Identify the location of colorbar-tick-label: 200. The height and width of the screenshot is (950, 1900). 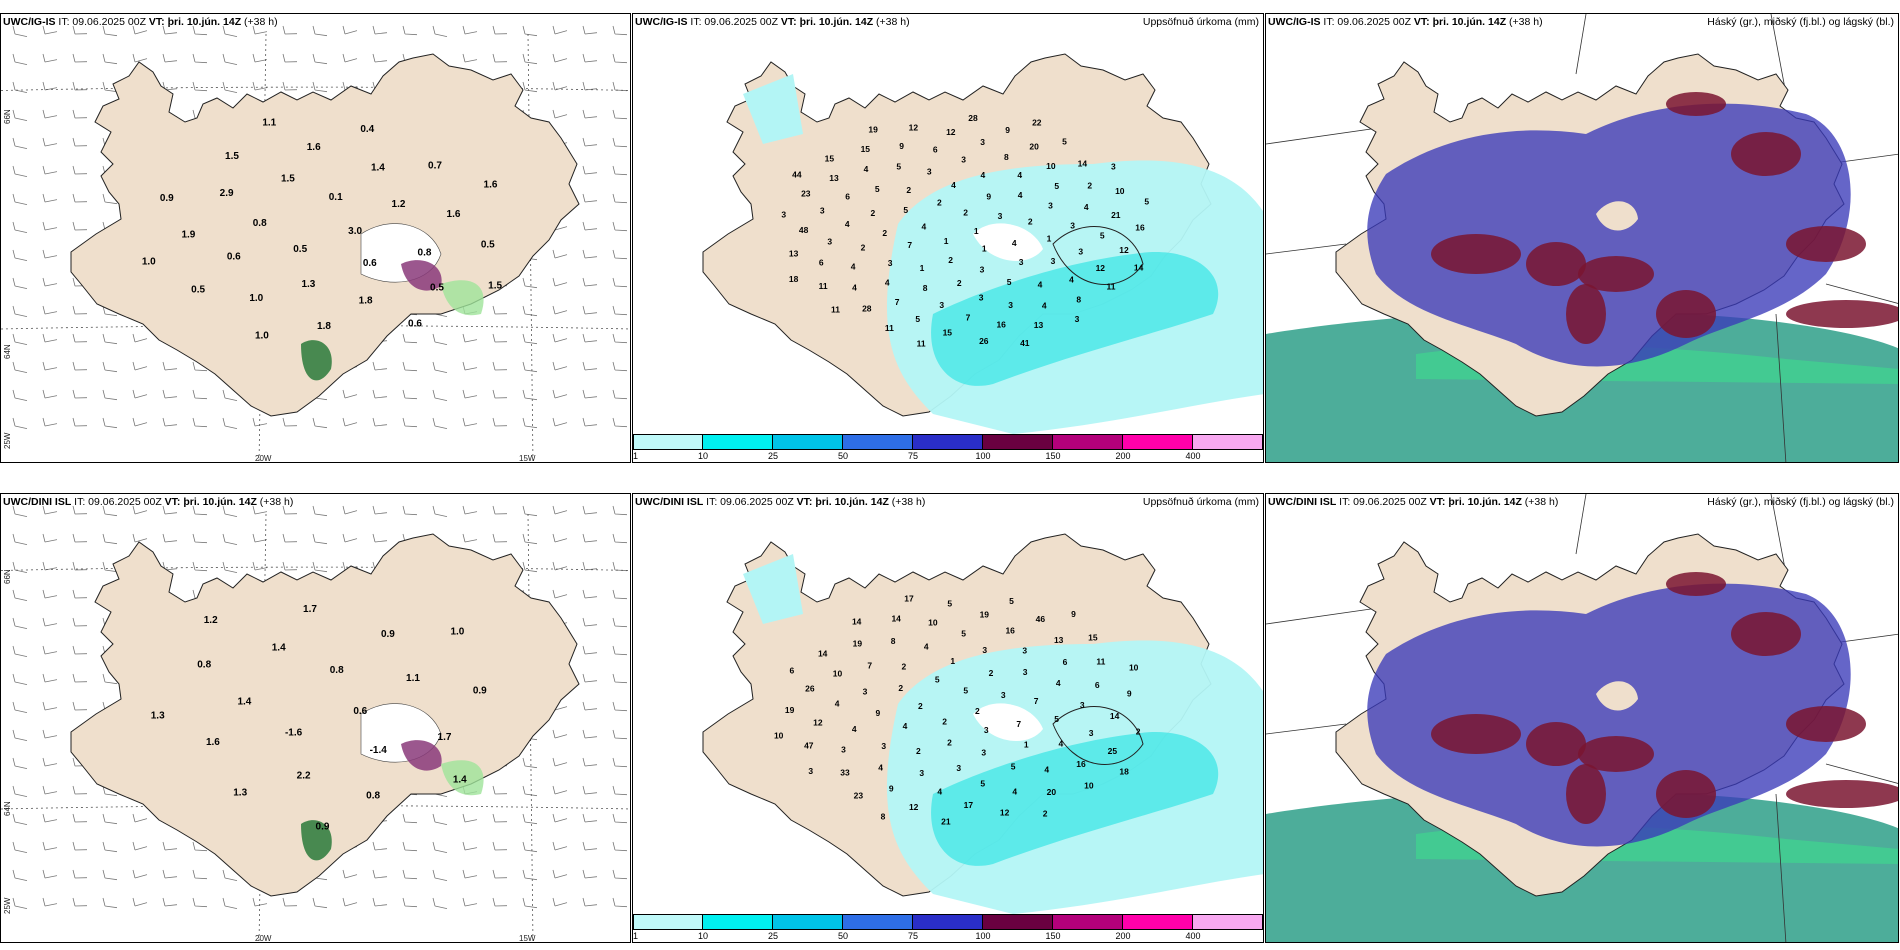
(1123, 936).